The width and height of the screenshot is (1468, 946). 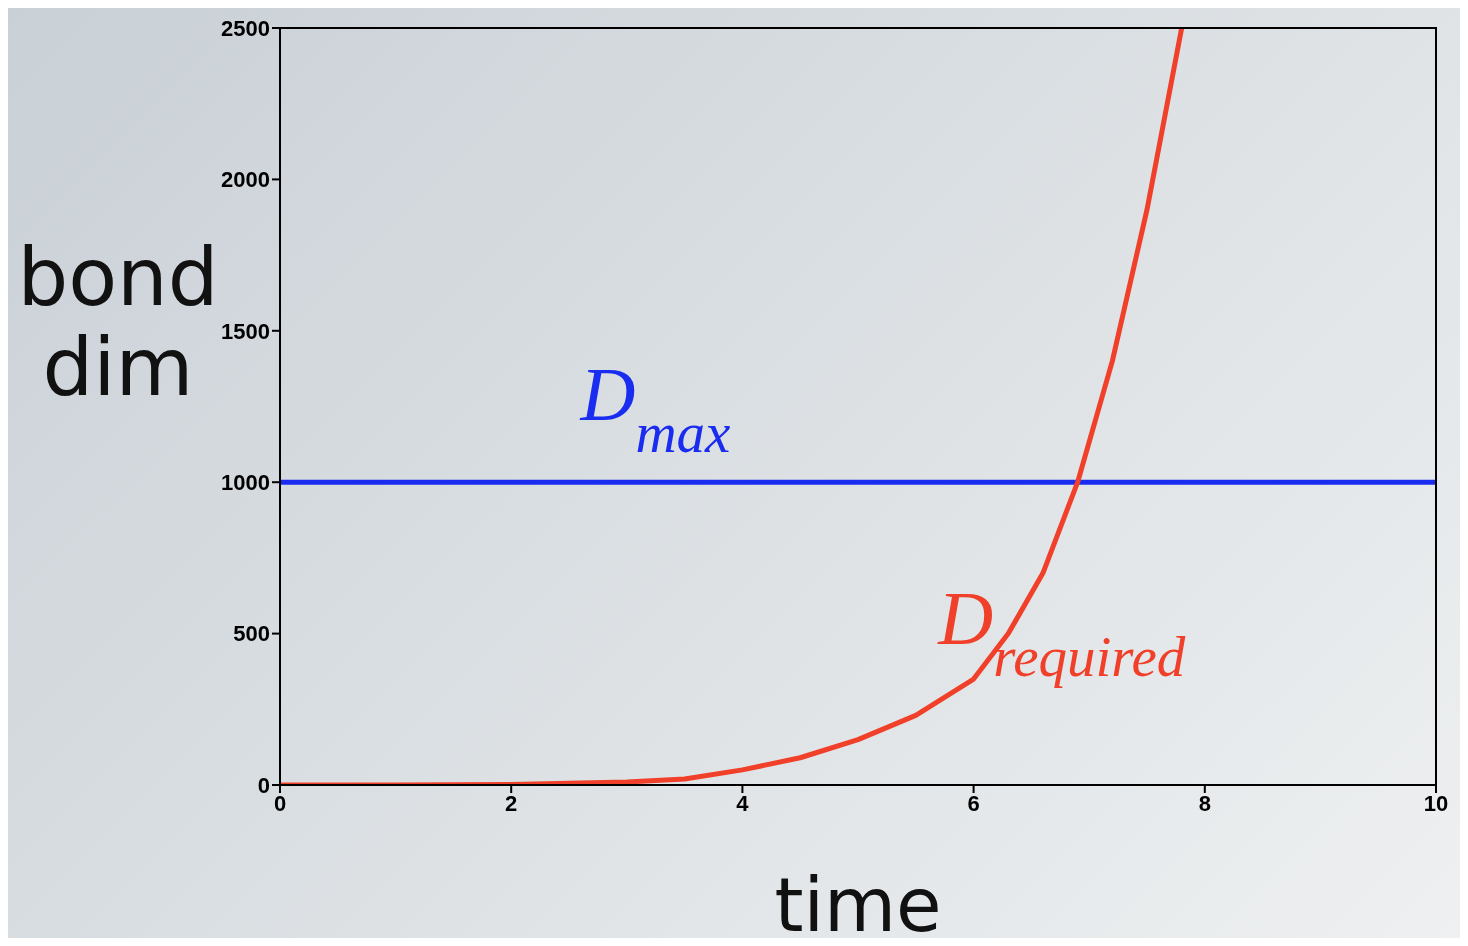 I want to click on y-axis-title: bond dim, so click(x=118, y=322).